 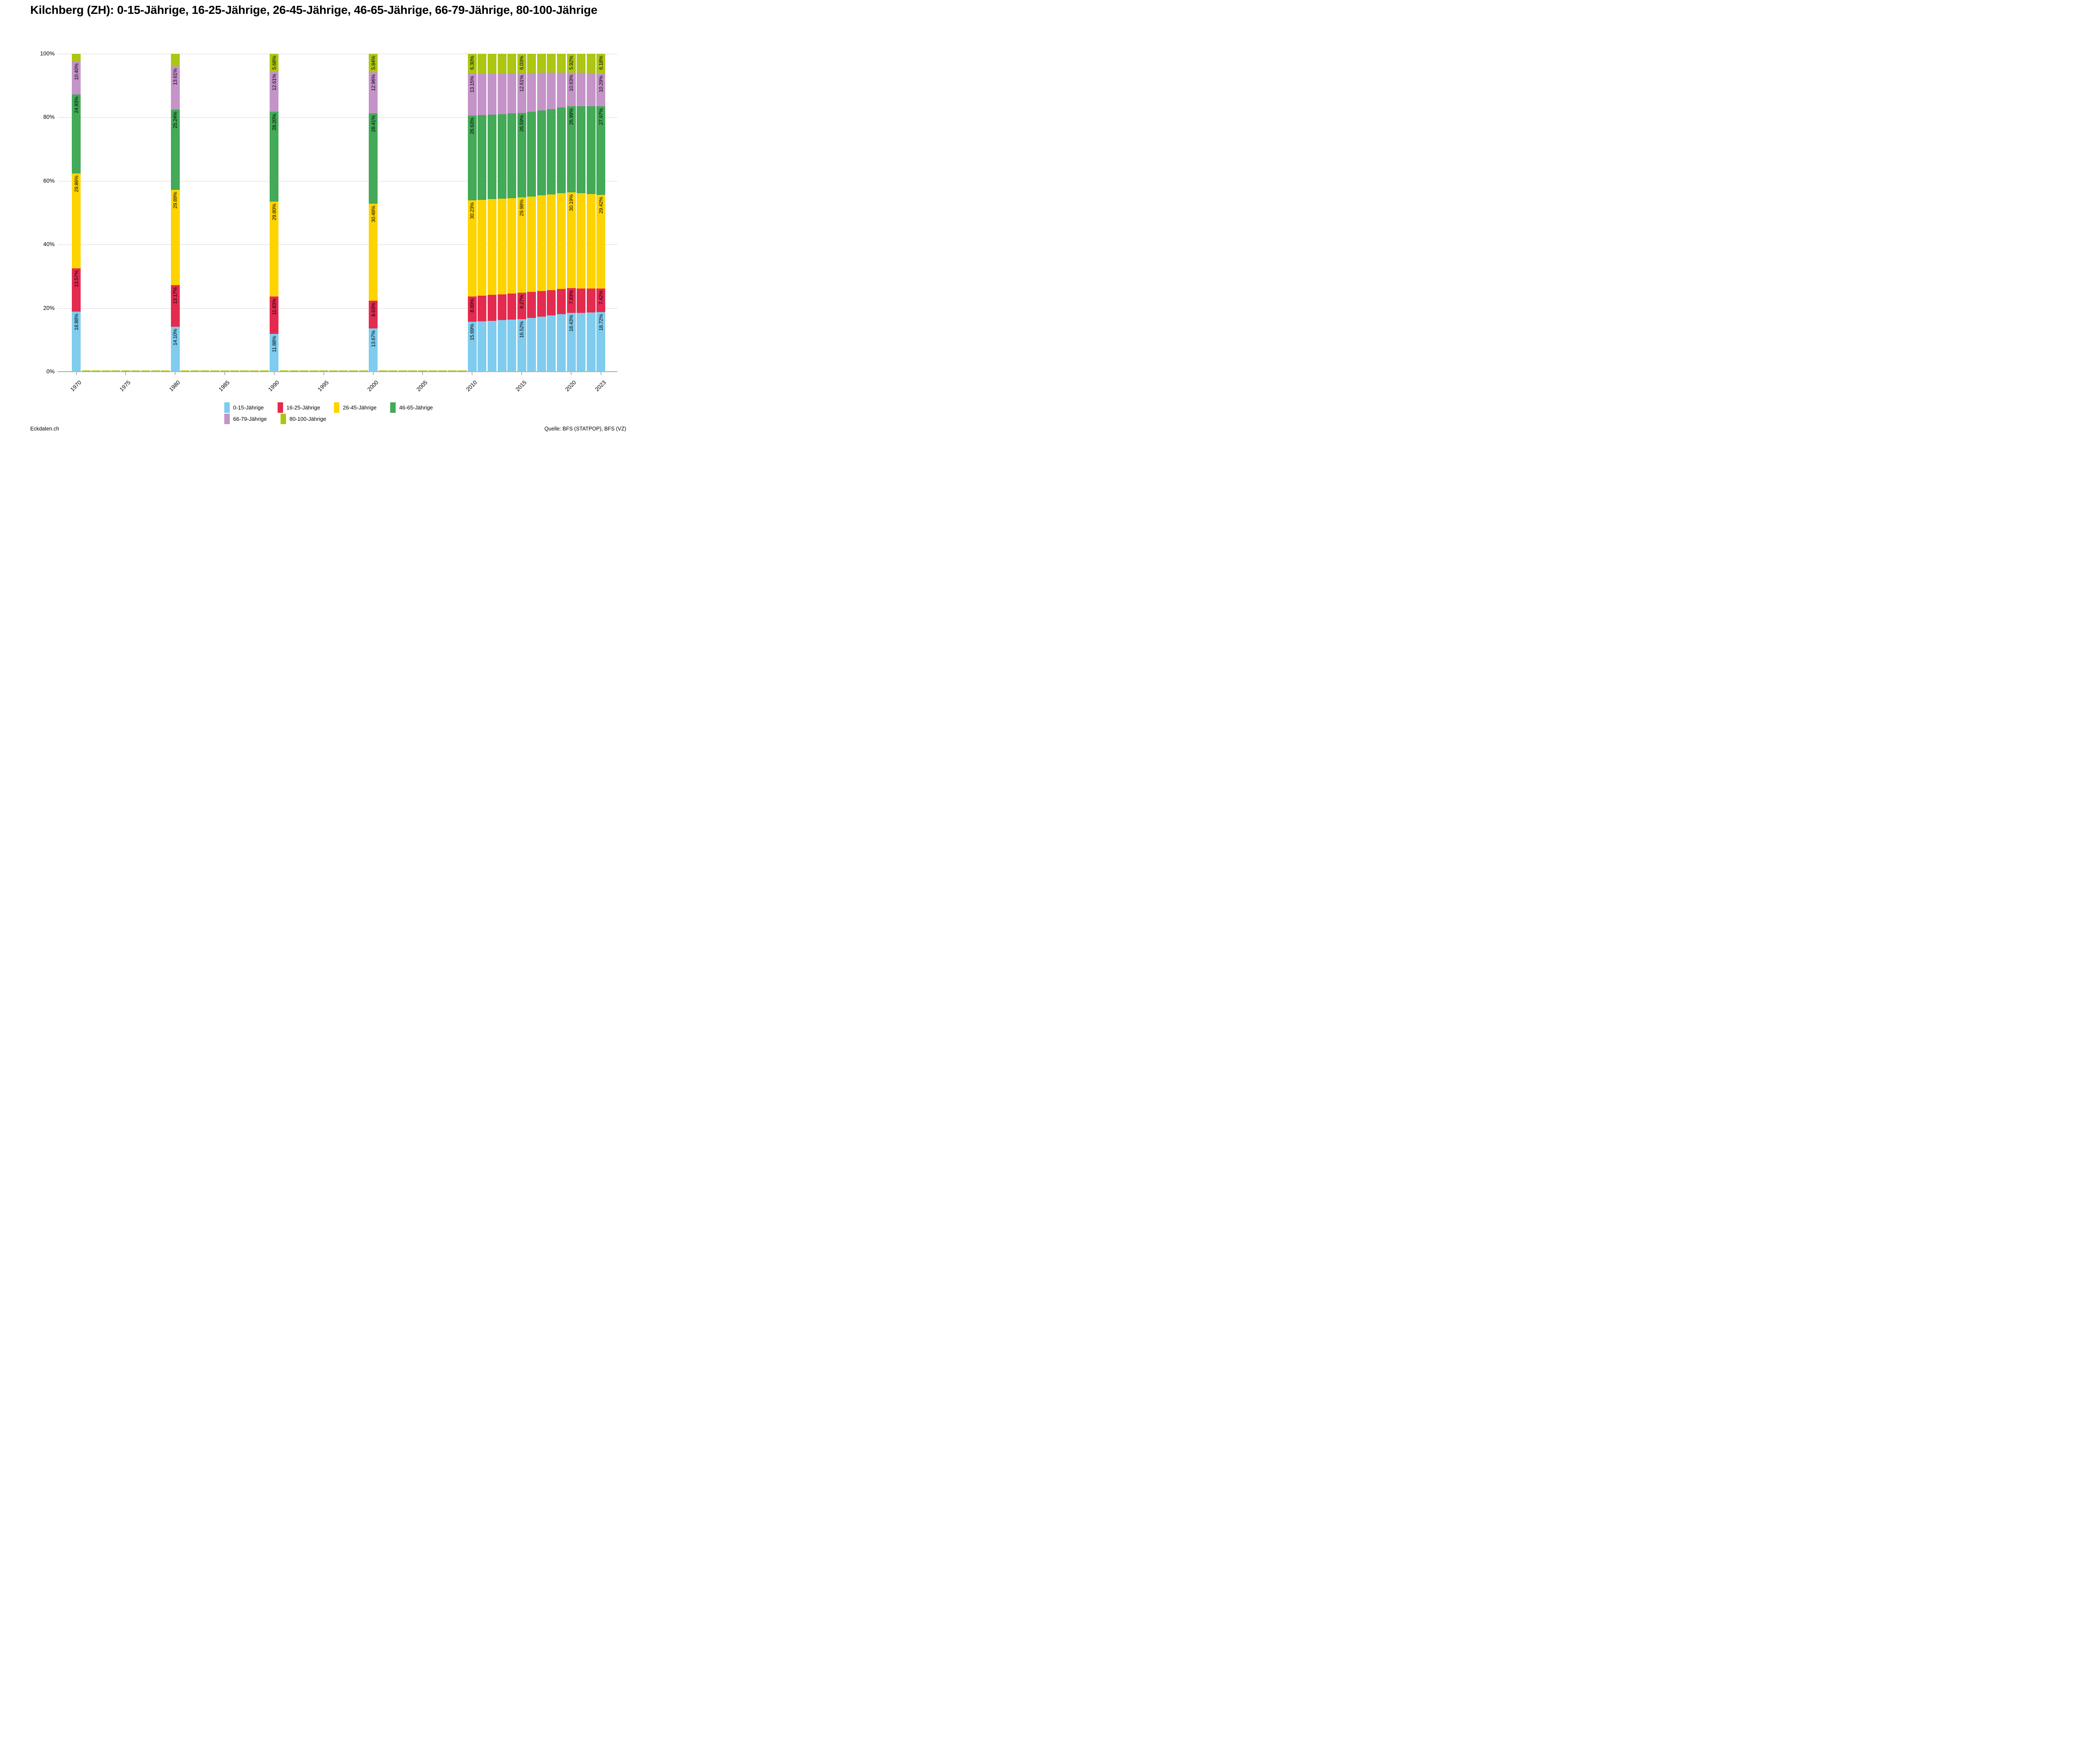 What do you see at coordinates (274, 315) in the screenshot?
I see `bar-1990-segment-16-25-Jährige` at bounding box center [274, 315].